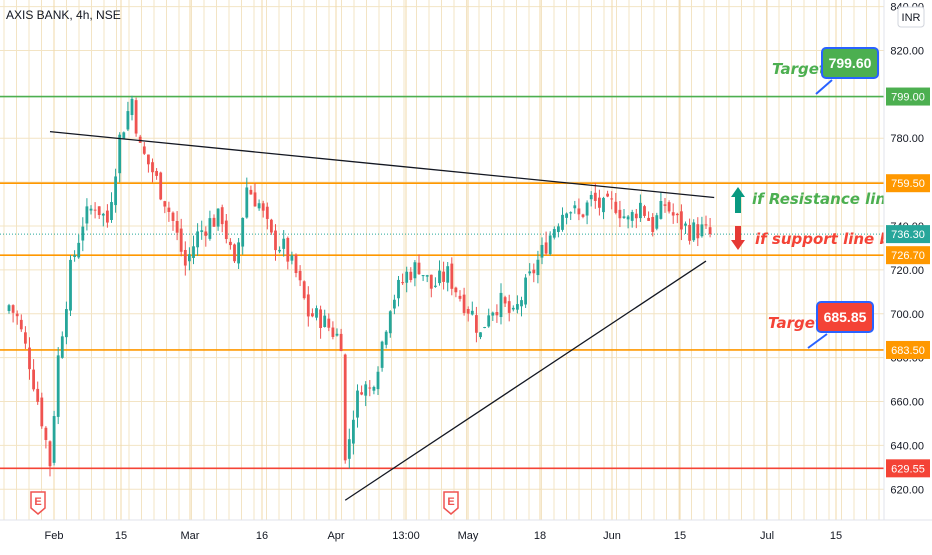  I want to click on earnings-marker-label: E, so click(450, 502).